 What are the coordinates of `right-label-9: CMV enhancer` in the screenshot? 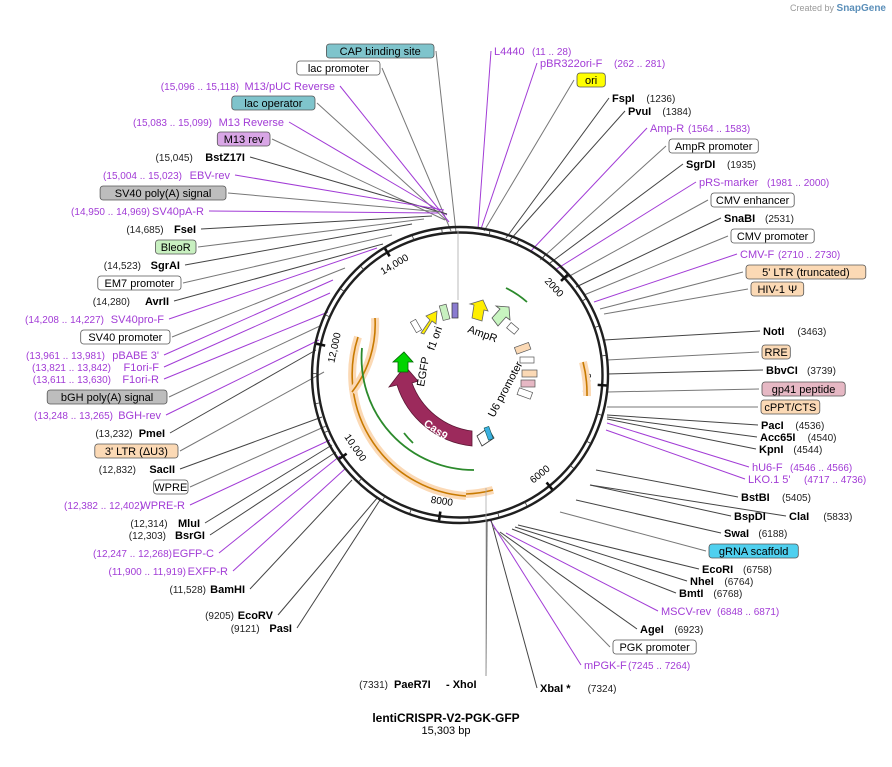 It's located at (752, 200).